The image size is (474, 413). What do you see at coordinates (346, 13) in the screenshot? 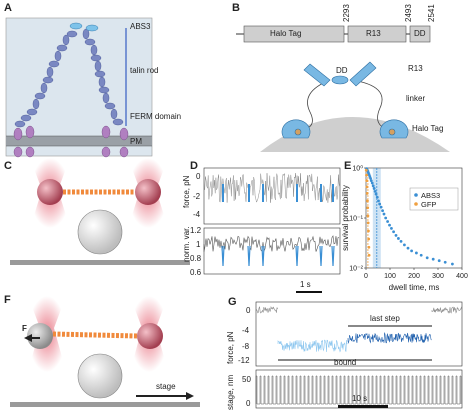
I see `position-2293: 2293` at bounding box center [346, 13].